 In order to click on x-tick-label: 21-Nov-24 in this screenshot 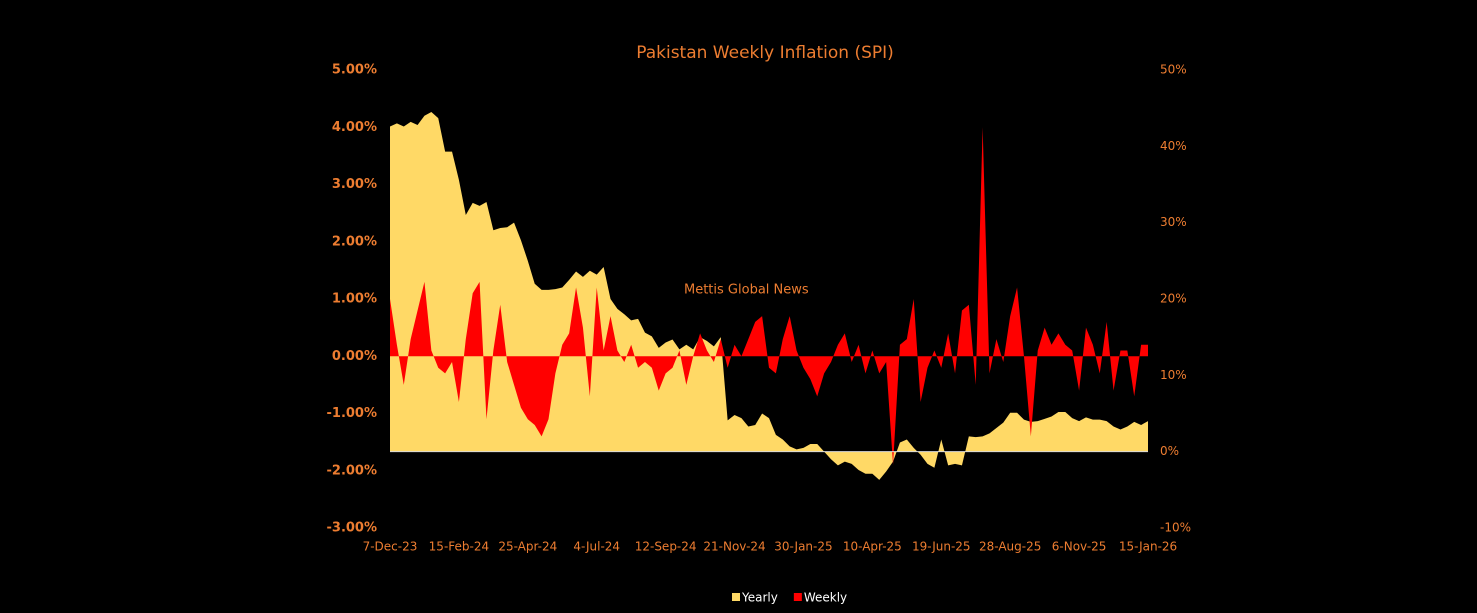, I will do `click(734, 547)`.